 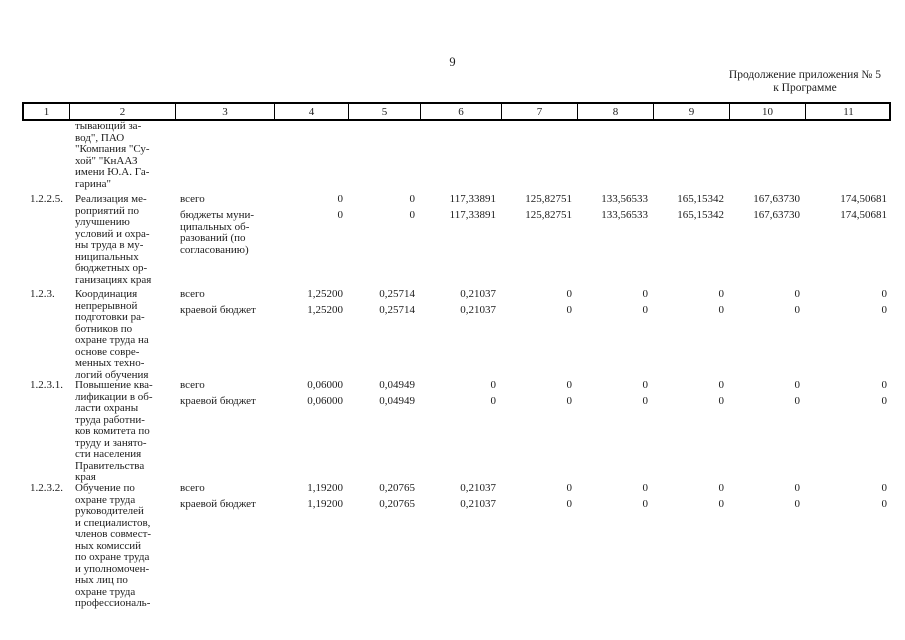 I want to click on value-budget: 0,25714, so click(x=397, y=310).